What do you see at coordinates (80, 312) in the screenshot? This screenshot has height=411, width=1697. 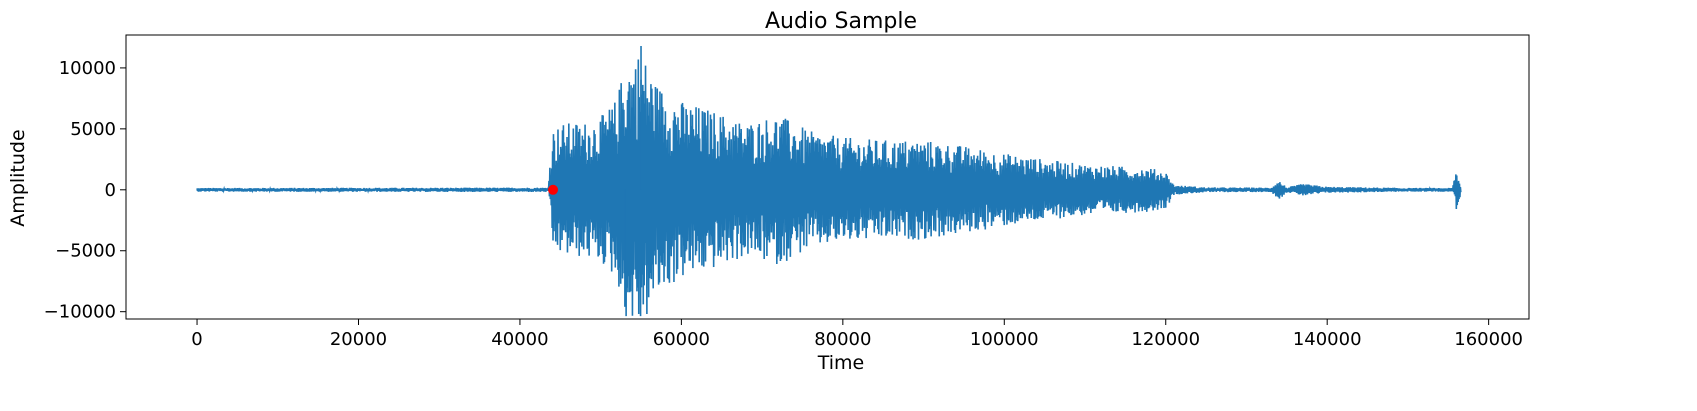 I see `y-tick-label: −10000` at bounding box center [80, 312].